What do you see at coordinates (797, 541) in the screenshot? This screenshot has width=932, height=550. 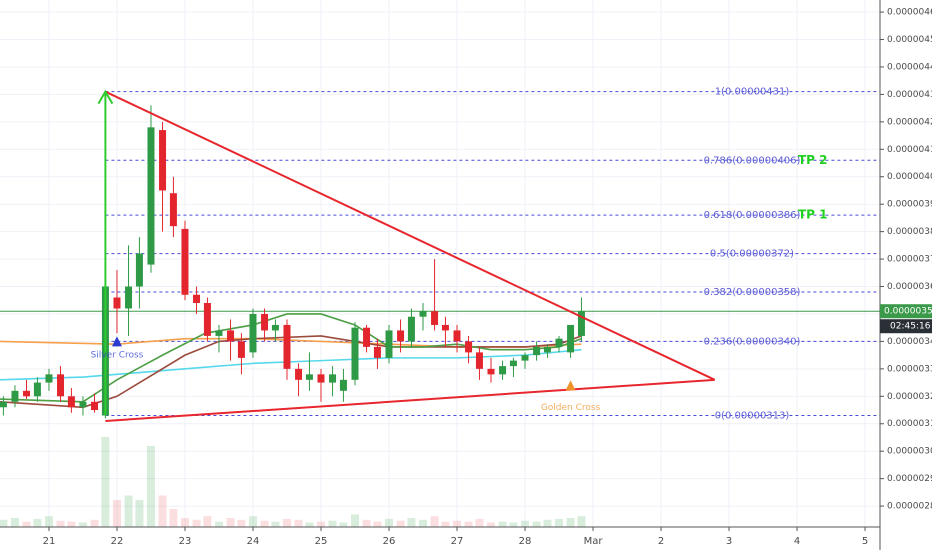 I see `x-tick-label: 4` at bounding box center [797, 541].